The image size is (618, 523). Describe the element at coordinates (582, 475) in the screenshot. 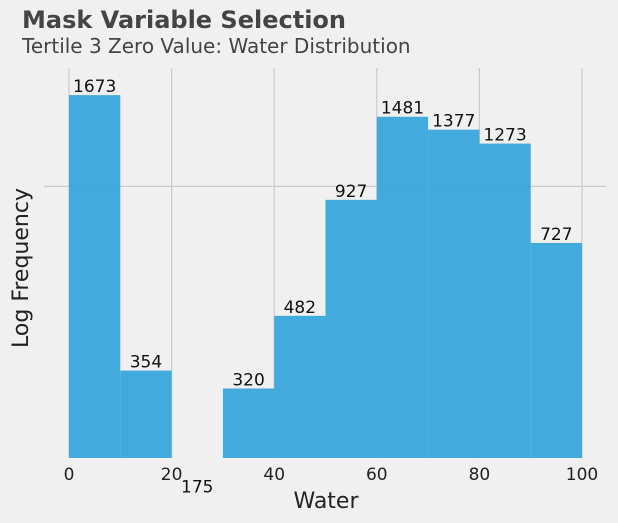

I see `x-tick-label: 100` at that location.